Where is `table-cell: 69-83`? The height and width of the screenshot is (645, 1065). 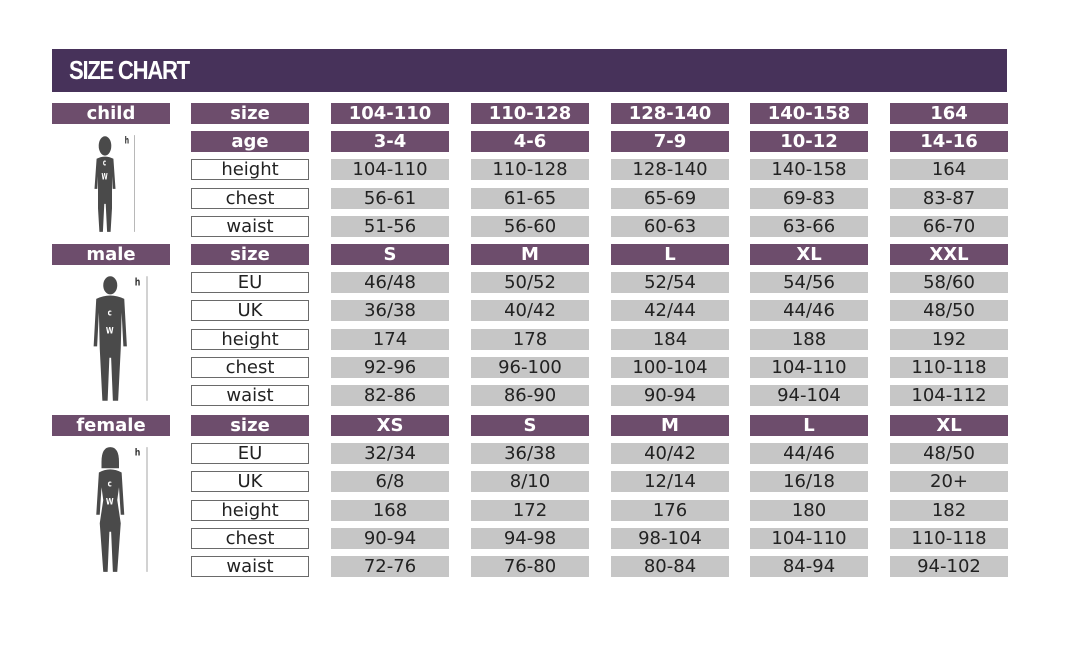
table-cell: 69-83 is located at coordinates (809, 198).